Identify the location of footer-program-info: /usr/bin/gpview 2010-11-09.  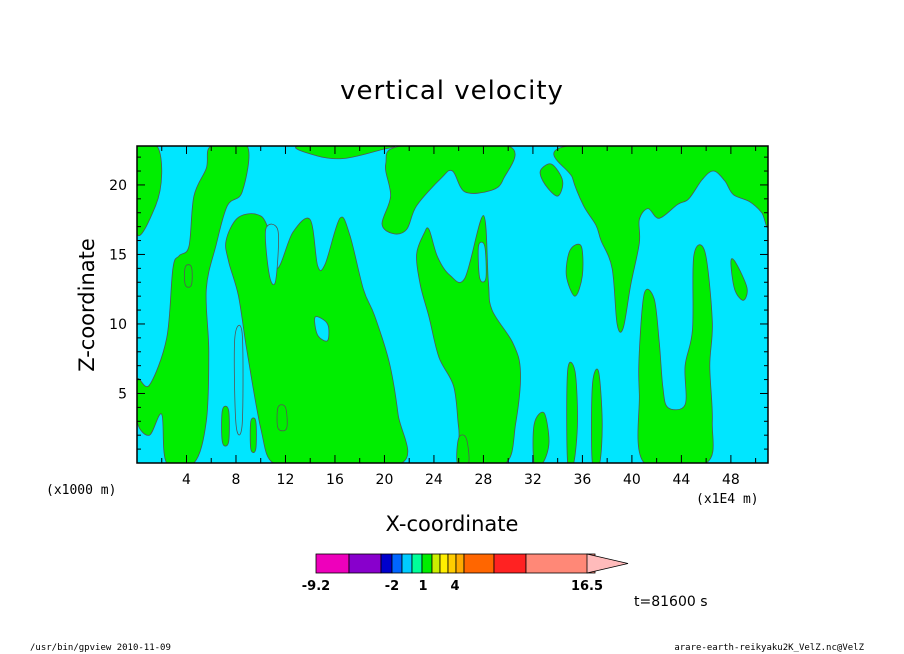
(100, 648).